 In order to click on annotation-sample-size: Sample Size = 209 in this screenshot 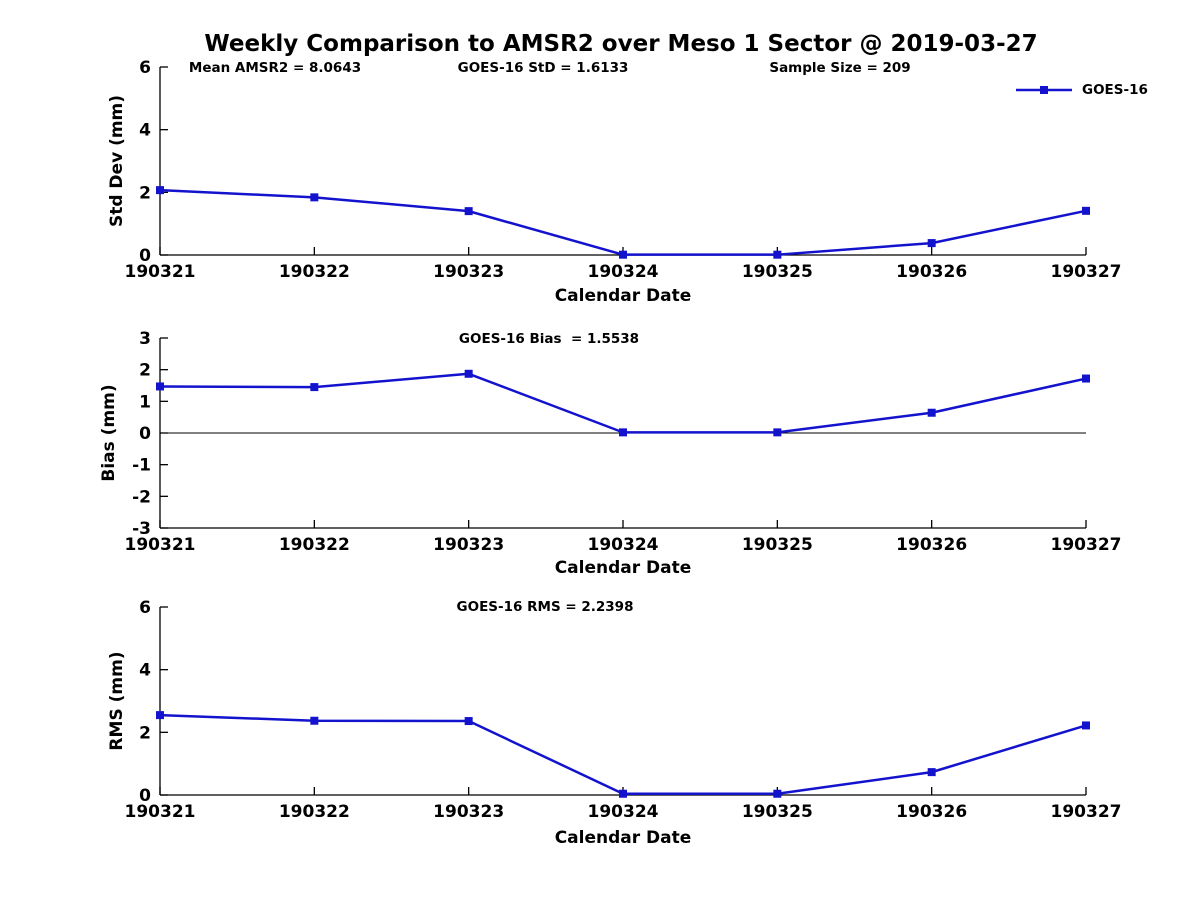, I will do `click(840, 68)`.